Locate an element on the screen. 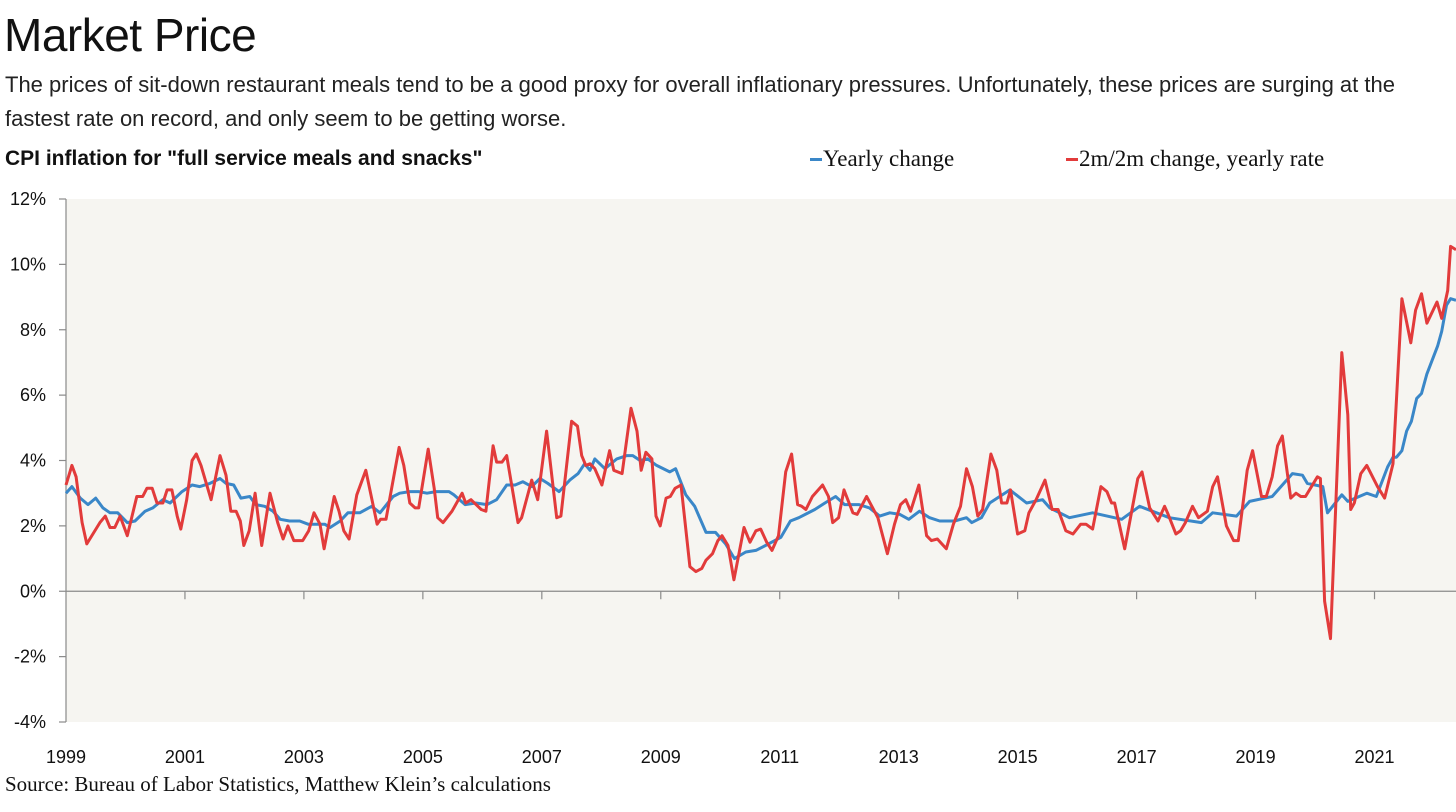 The width and height of the screenshot is (1456, 812). y-tick-label: 0% is located at coordinates (33, 591).